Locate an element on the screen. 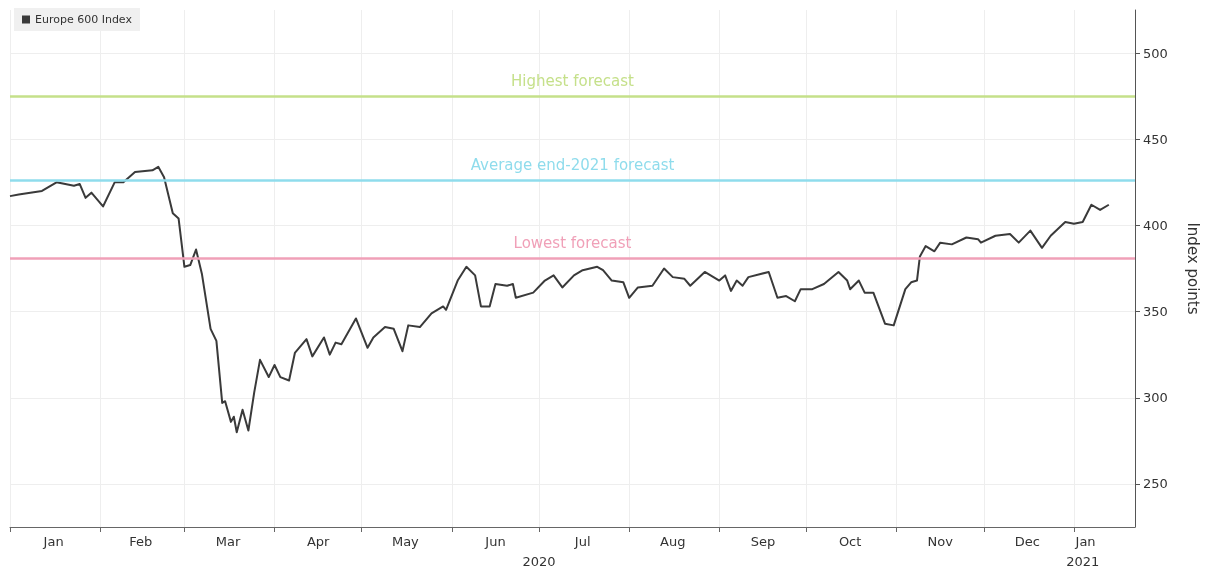 This screenshot has width=1217, height=577. y-tick-label: 500 is located at coordinates (1155, 53).